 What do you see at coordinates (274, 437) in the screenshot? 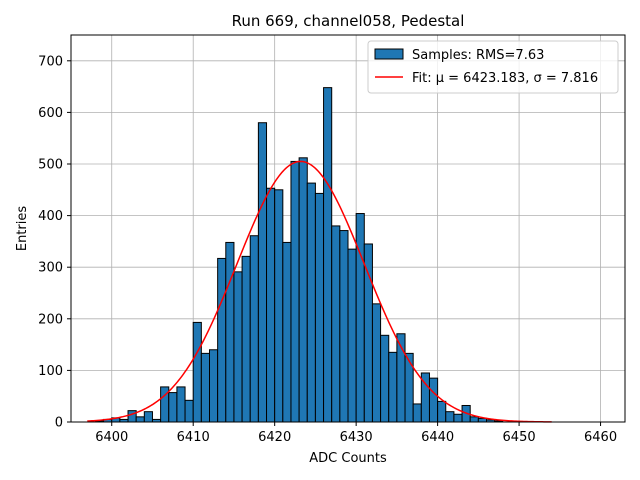
I see `x-tick-label: 6420` at bounding box center [274, 437].